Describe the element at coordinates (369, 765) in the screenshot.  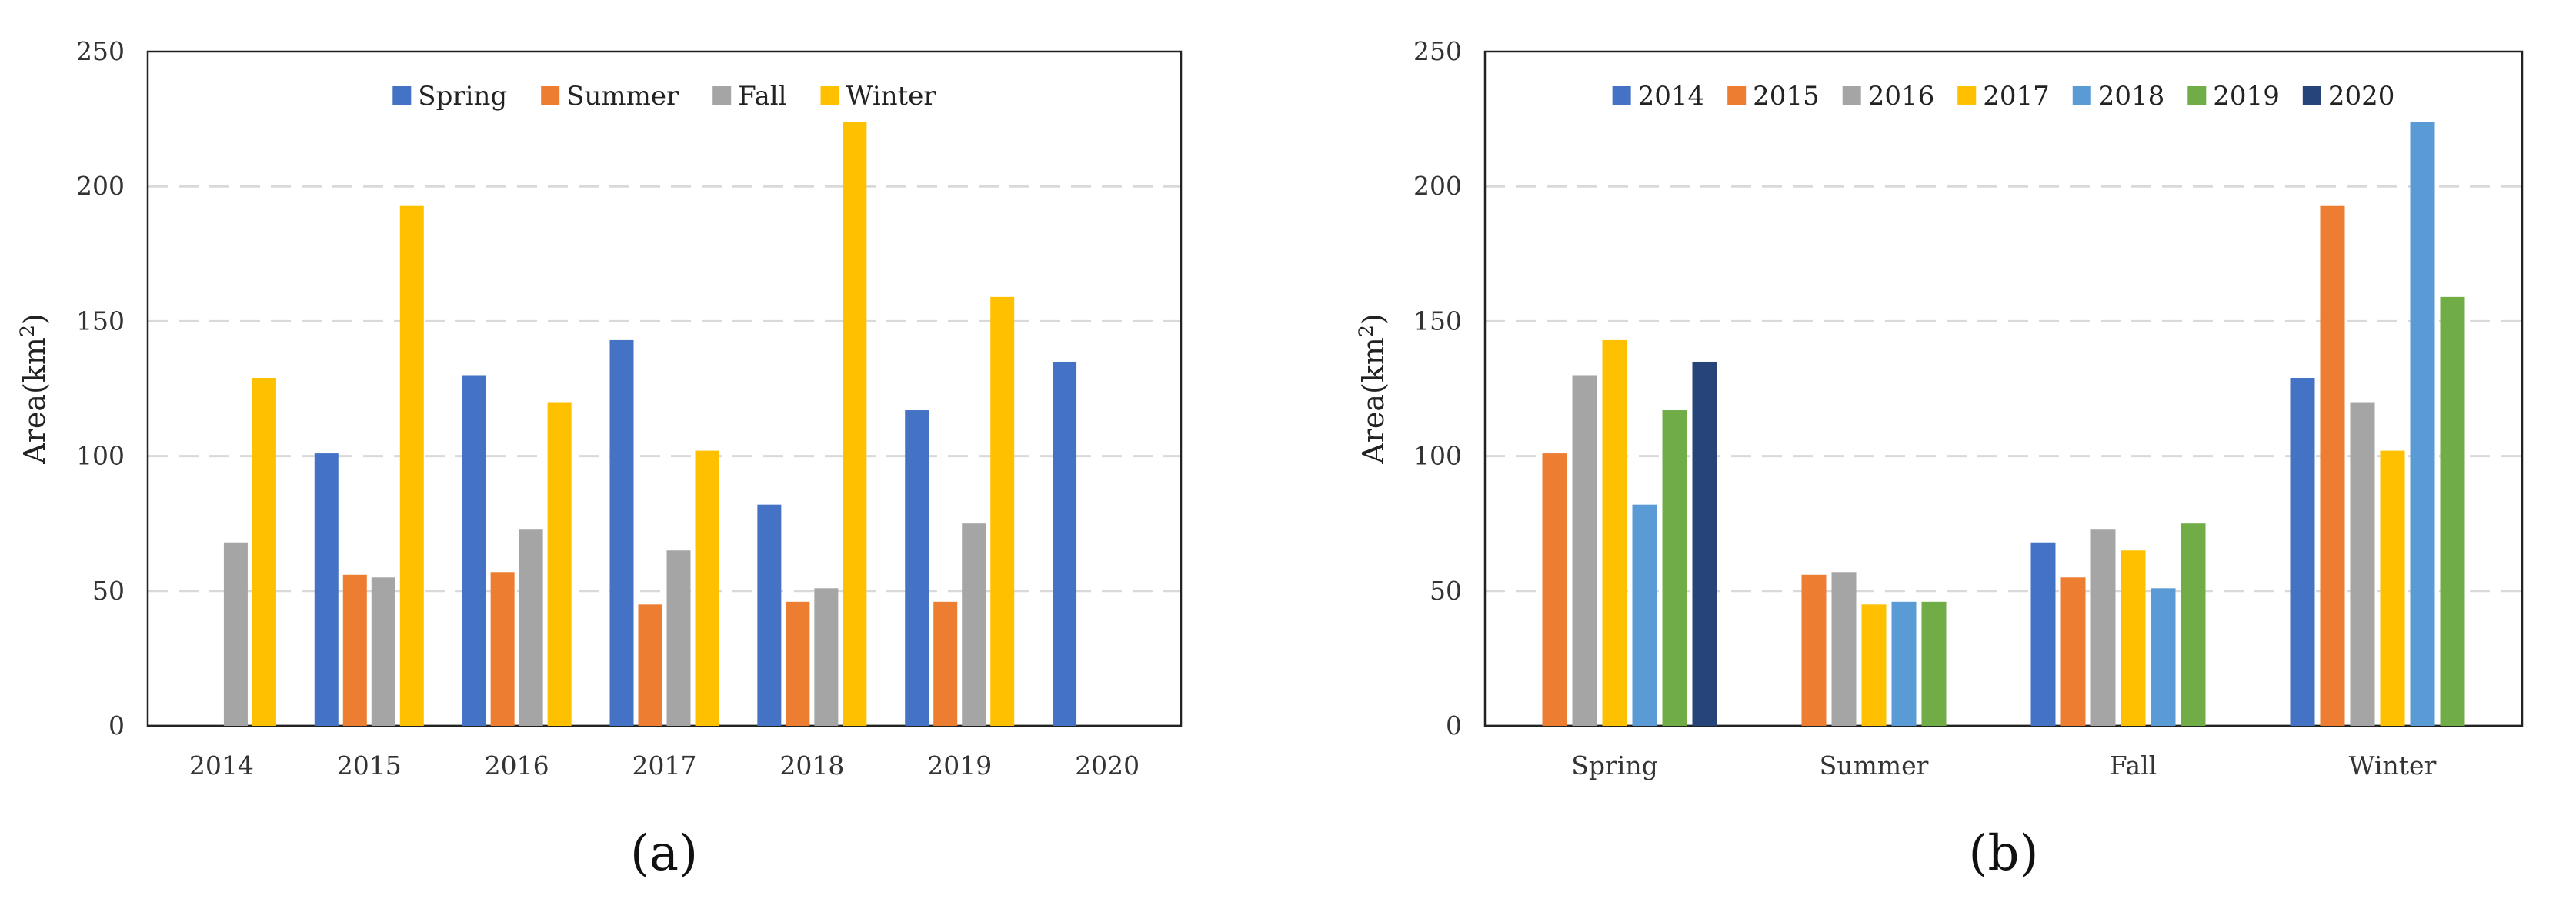
I see `x-tick-label: 2015` at that location.